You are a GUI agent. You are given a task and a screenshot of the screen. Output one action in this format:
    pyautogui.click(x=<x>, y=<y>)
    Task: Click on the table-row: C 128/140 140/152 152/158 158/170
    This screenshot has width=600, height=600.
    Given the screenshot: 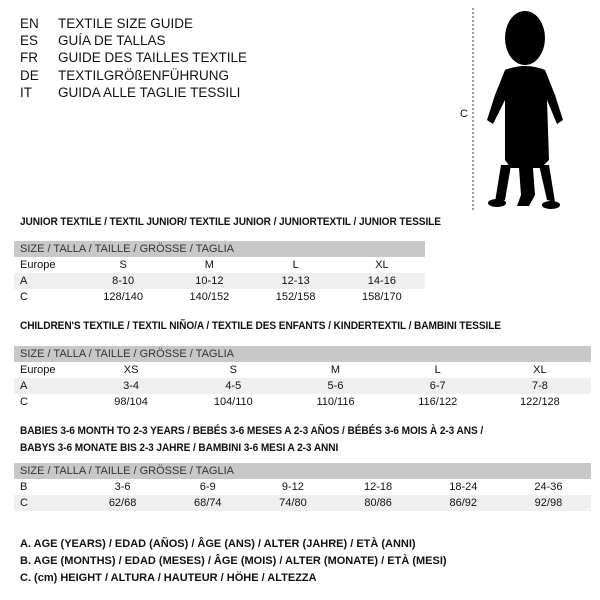 What is the action you would take?
    pyautogui.click(x=211, y=297)
    